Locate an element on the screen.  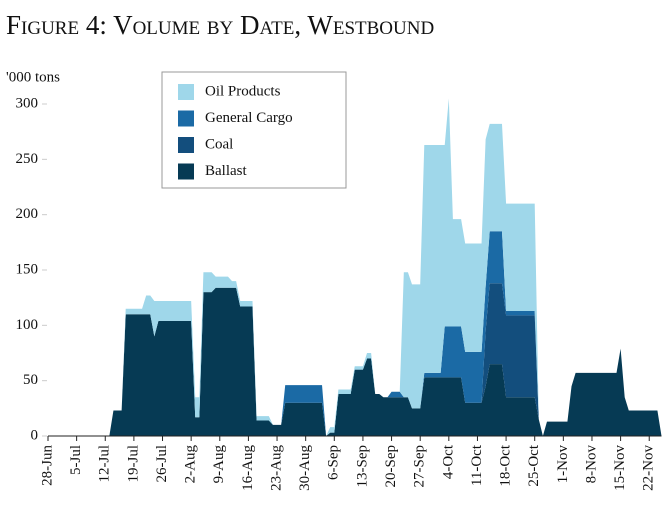
x-tick-label: 2-Aug is located at coordinates (191, 464).